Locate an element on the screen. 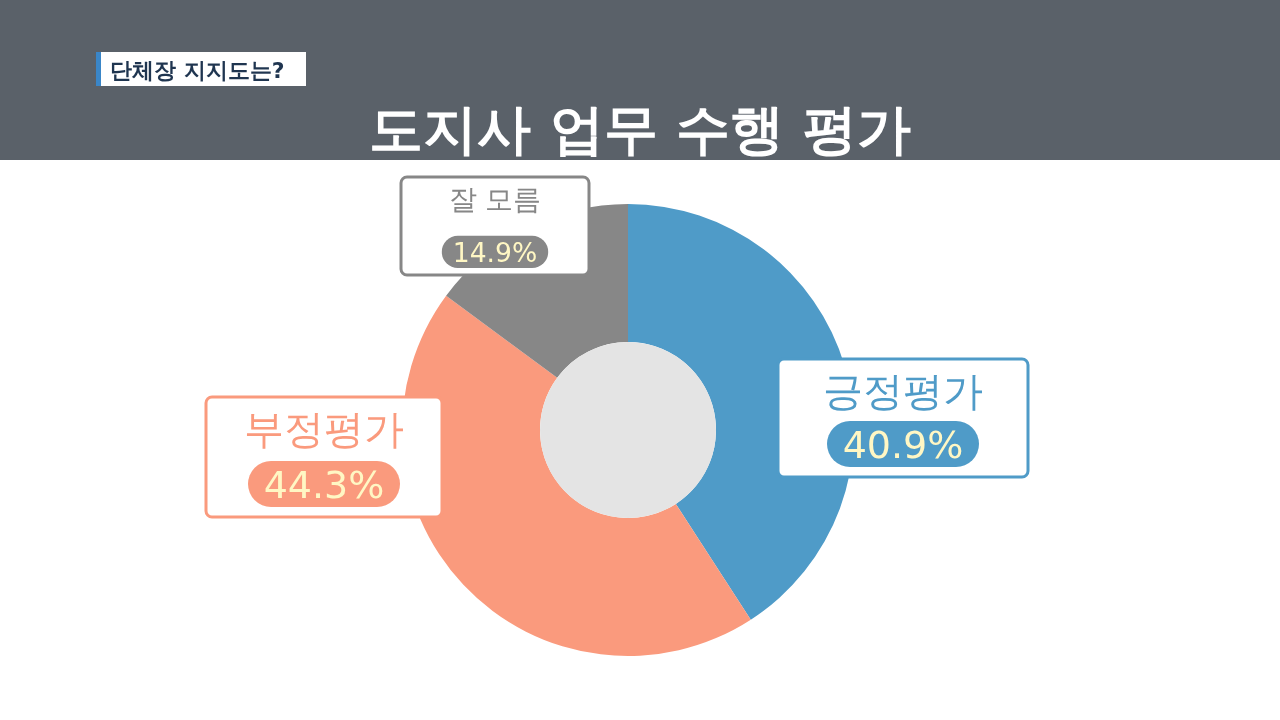  data-label: 44.3% is located at coordinates (324, 484).